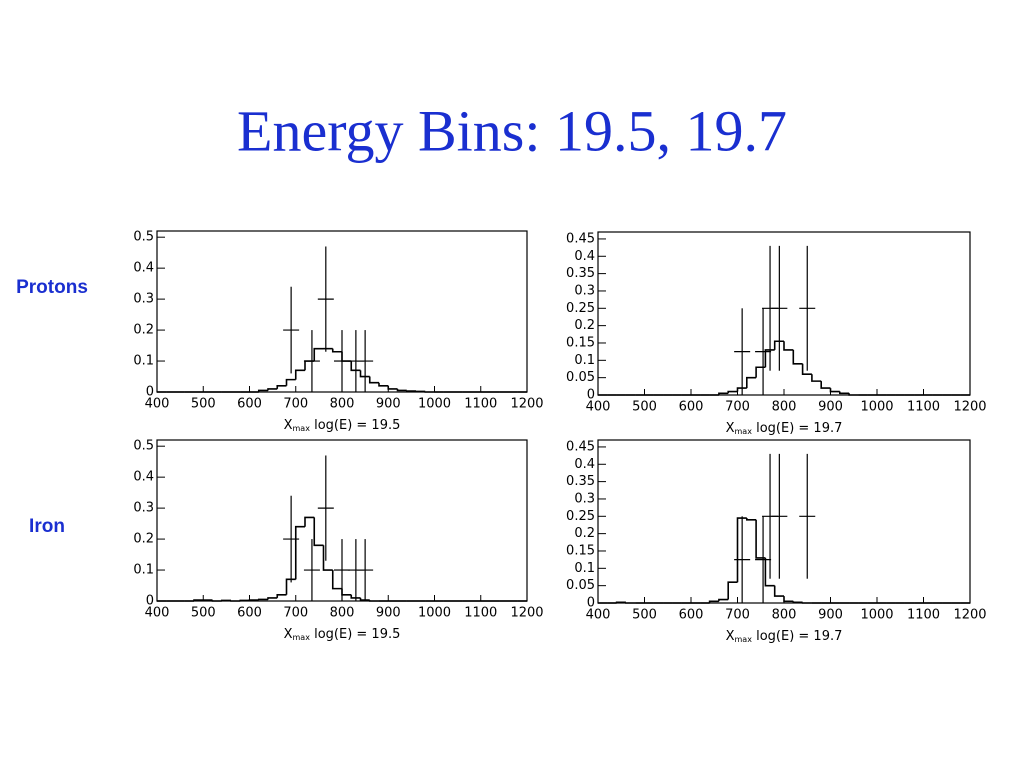  Describe the element at coordinates (580, 516) in the screenshot. I see `y-tick-label: 0.25` at that location.